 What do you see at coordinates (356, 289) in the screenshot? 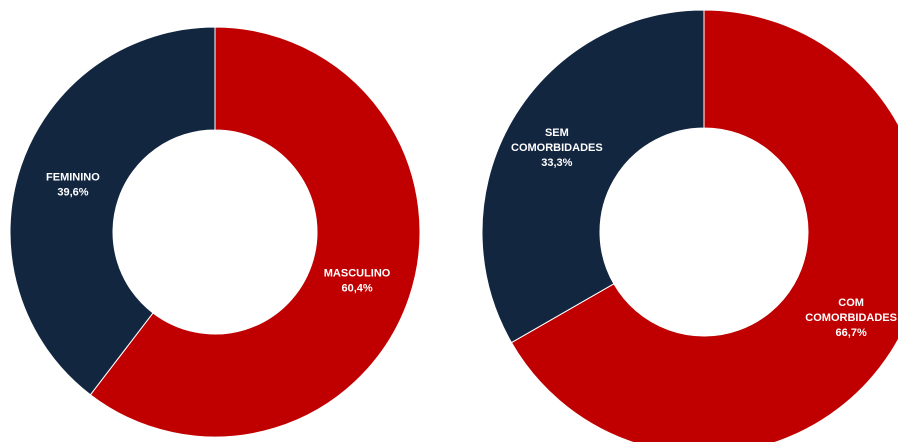
I see `slice-value-masculino: 60,4%` at bounding box center [356, 289].